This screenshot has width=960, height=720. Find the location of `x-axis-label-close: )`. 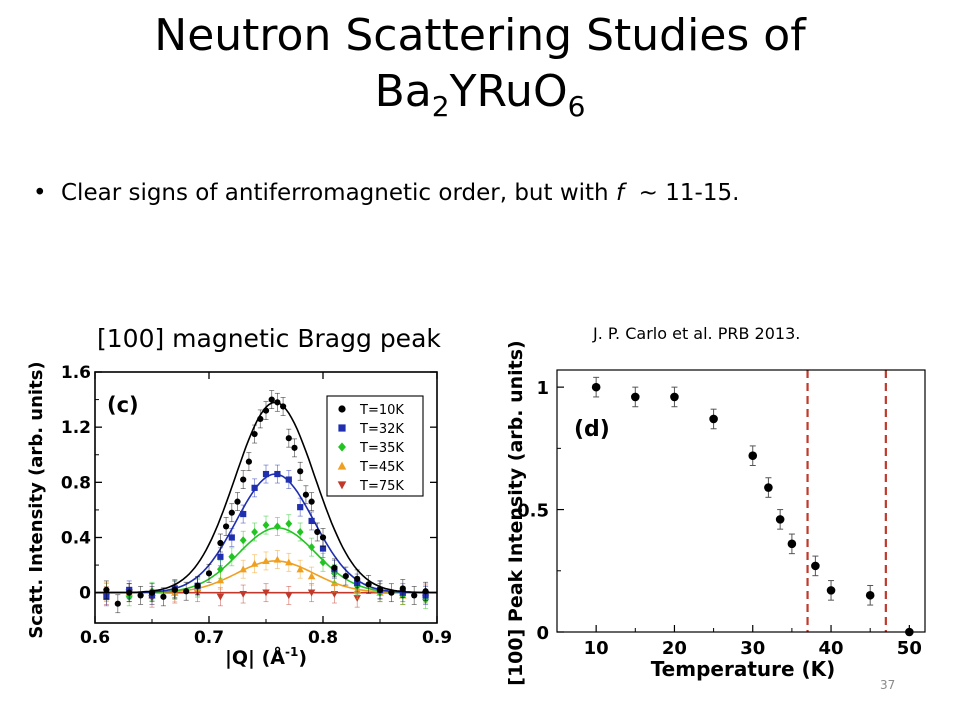

x-axis-label-close: ) is located at coordinates (302, 658).